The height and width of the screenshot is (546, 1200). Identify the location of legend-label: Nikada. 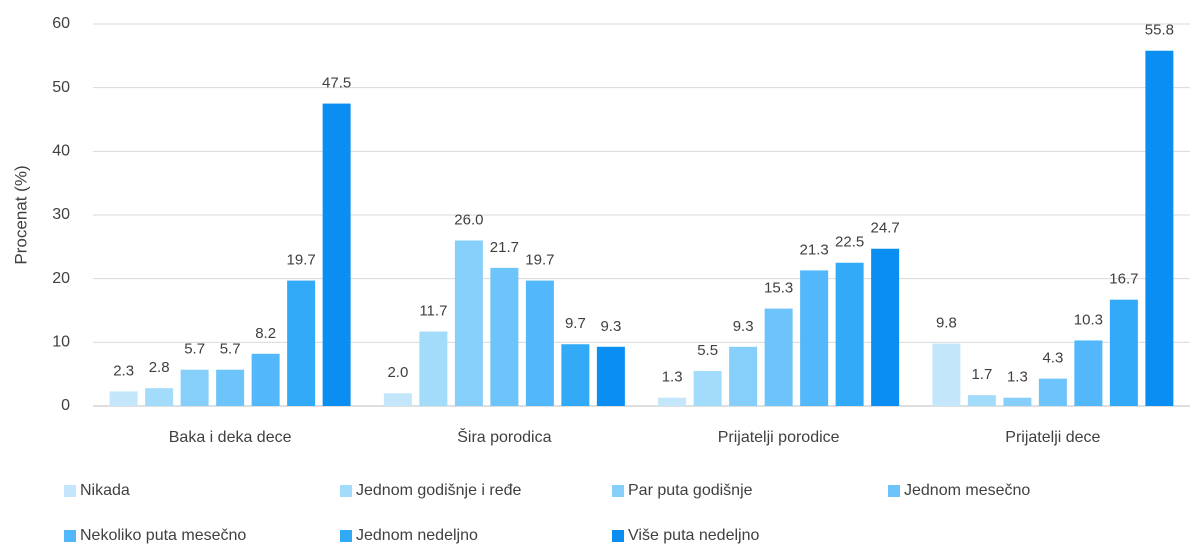
(105, 490).